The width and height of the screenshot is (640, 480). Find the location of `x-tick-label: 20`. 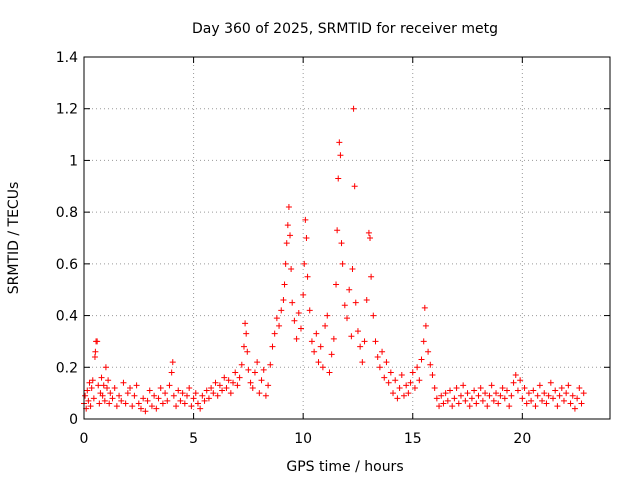

x-tick-label: 20 is located at coordinates (522, 439).